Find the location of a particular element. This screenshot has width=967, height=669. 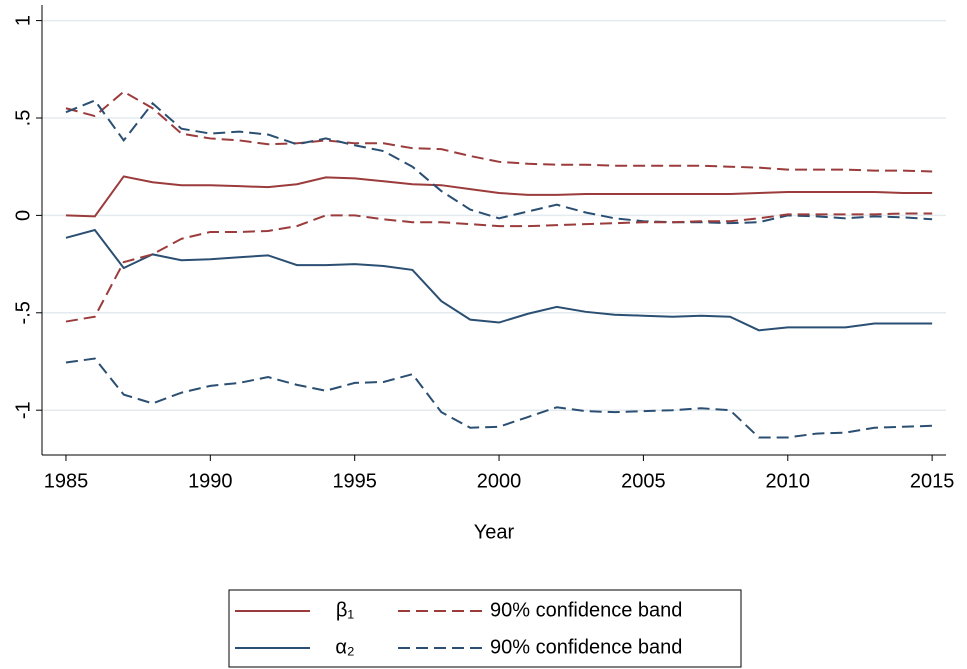

y-tick-label: 1 is located at coordinates (23, 20).